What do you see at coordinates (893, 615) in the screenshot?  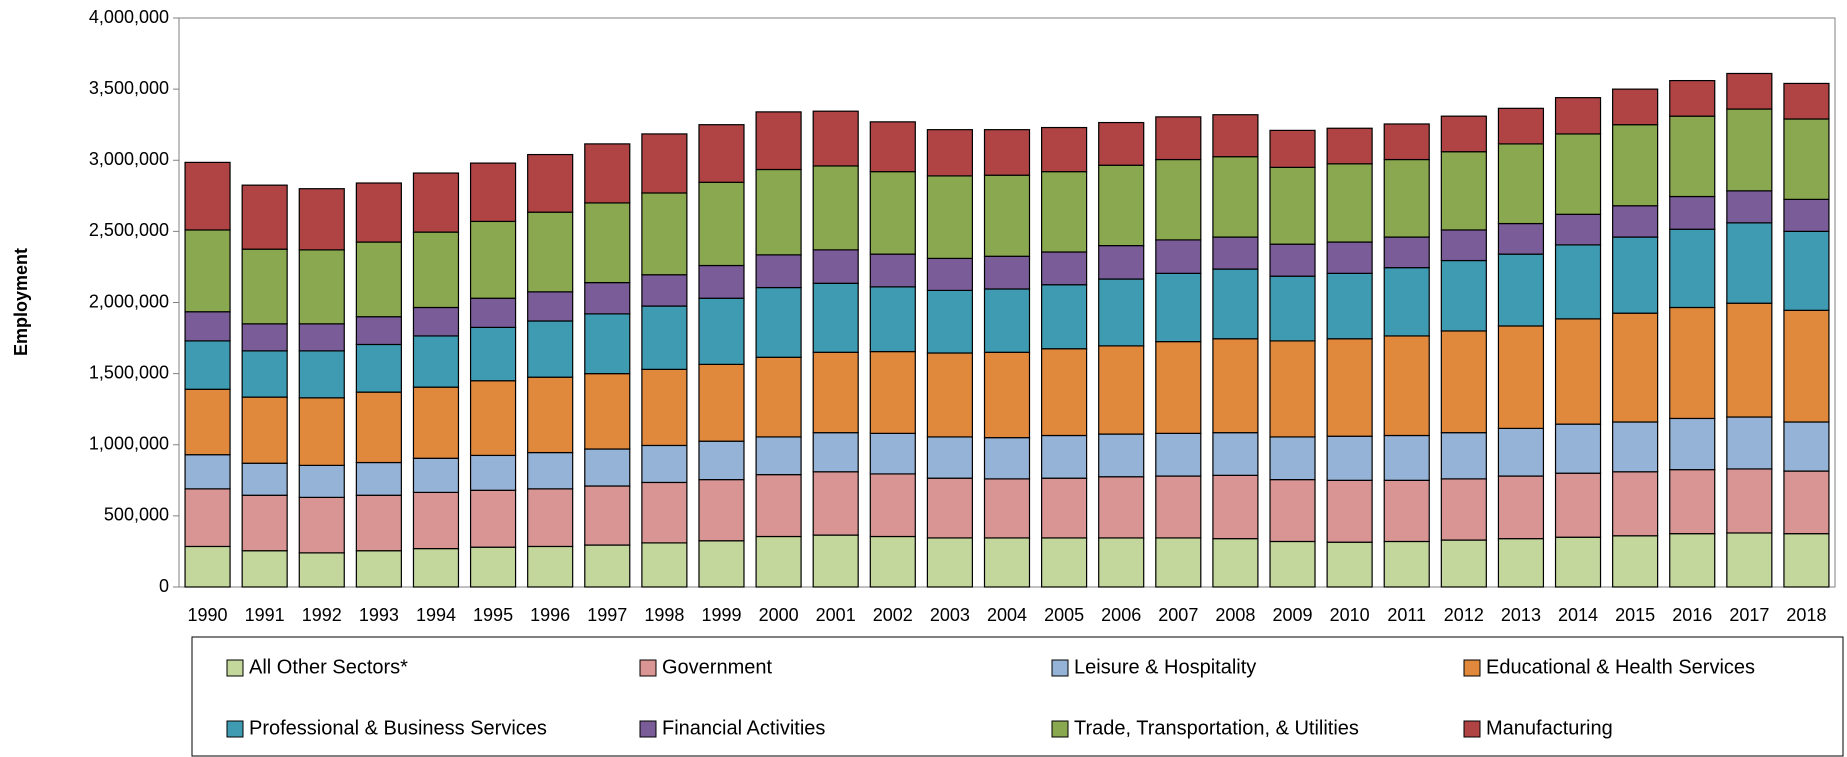 I see `x-tick-label: 2002` at bounding box center [893, 615].